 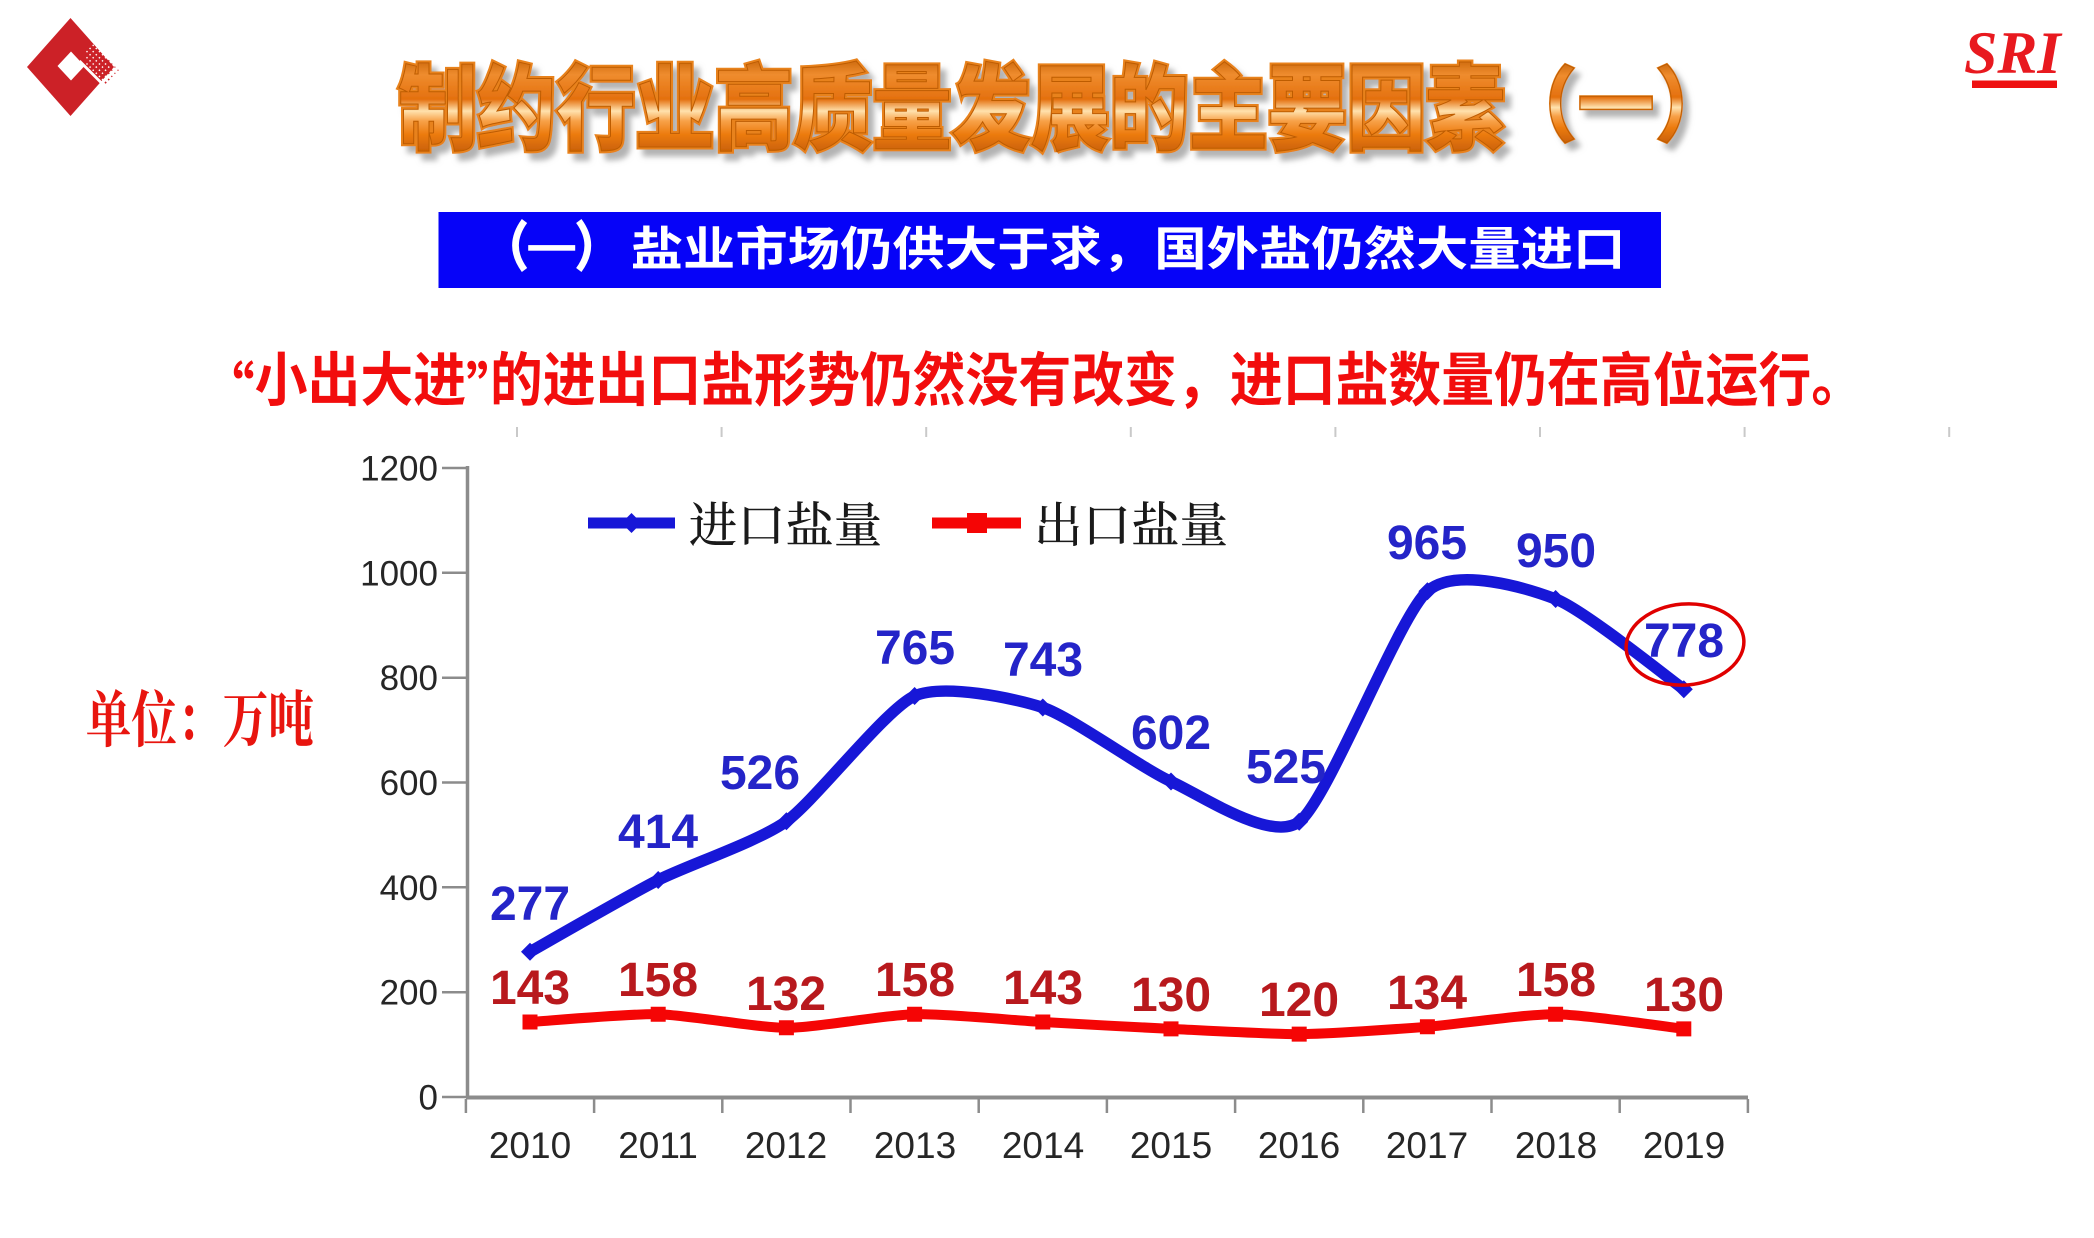 What do you see at coordinates (1043, 660) in the screenshot?
I see `svg-text: 743` at bounding box center [1043, 660].